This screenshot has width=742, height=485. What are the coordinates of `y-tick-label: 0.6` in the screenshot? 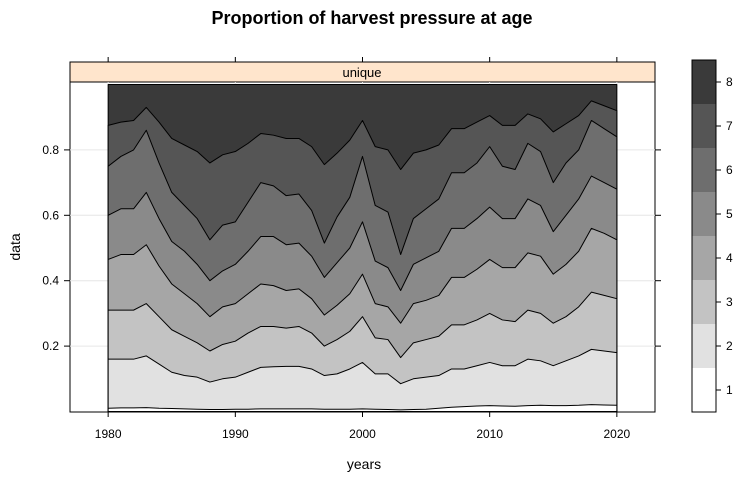 It's located at (50, 215).